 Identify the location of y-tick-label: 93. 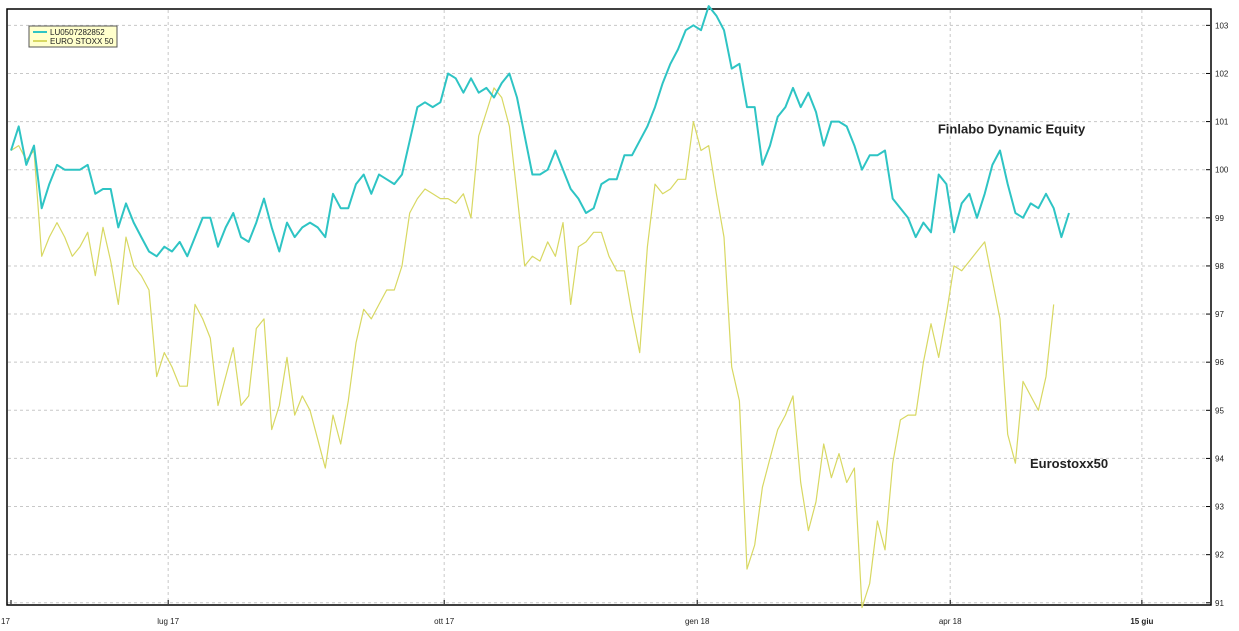
(1219, 507).